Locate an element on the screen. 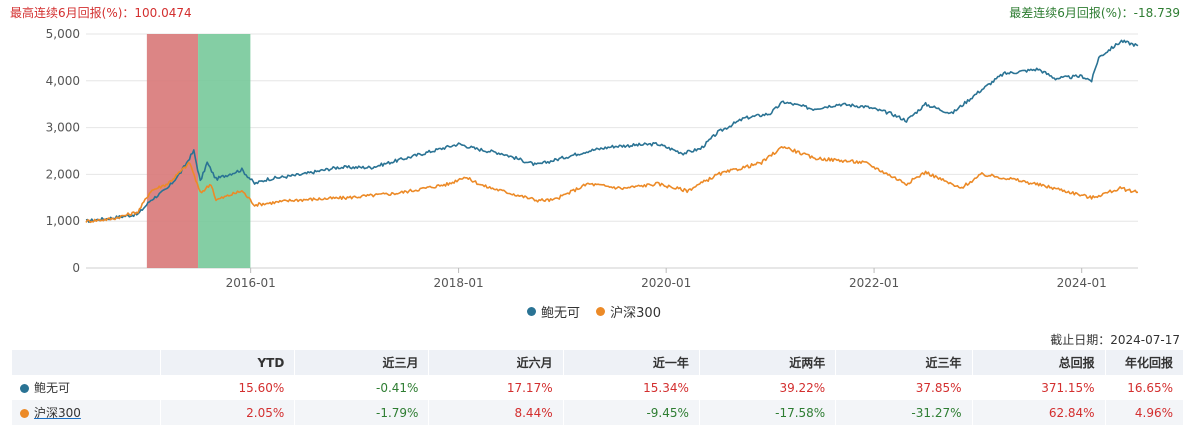 This screenshot has height=437, width=1188. x-tick-label: 2016-01 is located at coordinates (251, 283).